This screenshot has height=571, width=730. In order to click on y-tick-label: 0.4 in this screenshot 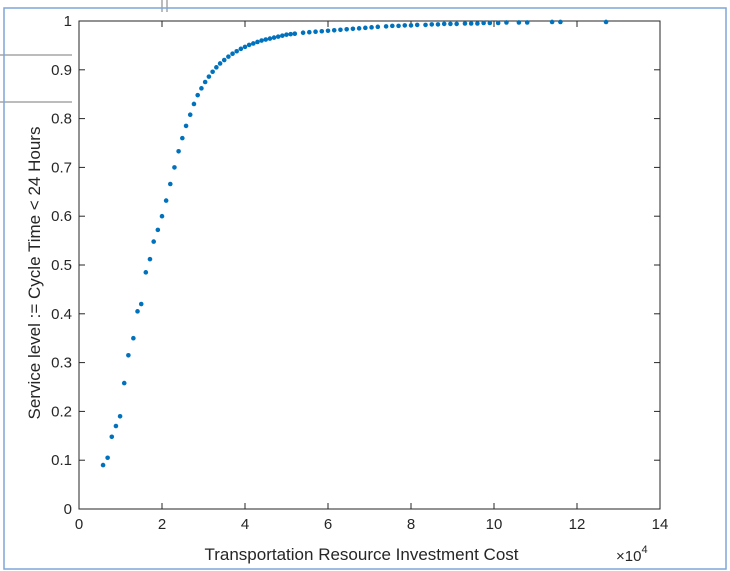, I will do `click(61, 314)`.